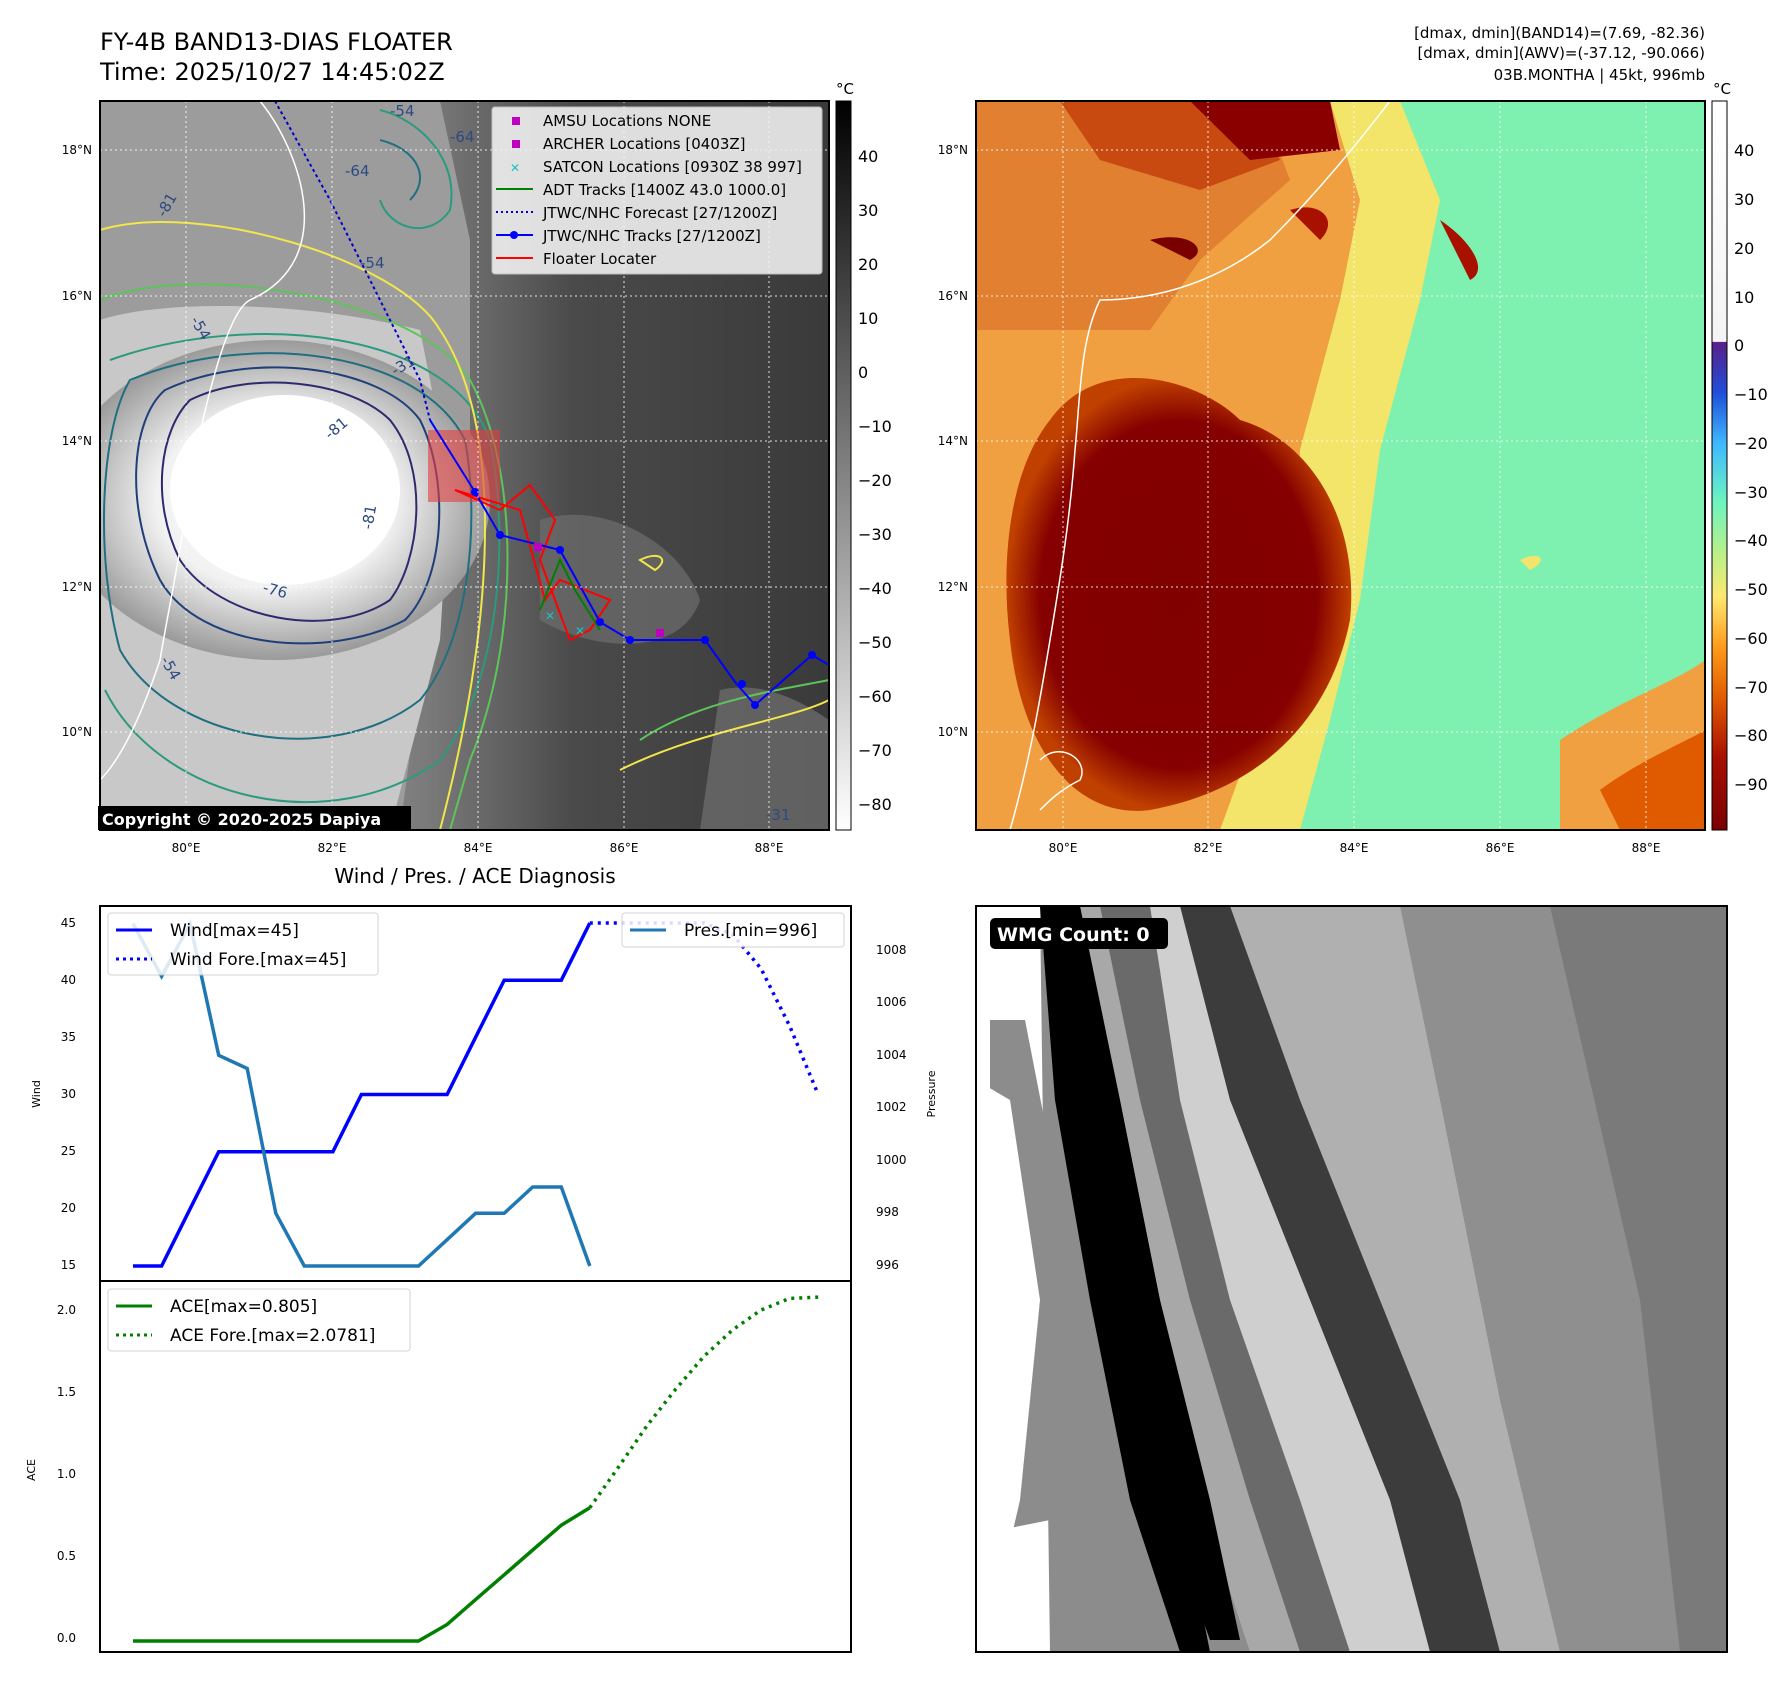  What do you see at coordinates (362, 1095) in the screenshot?
I see `wind-line` at bounding box center [362, 1095].